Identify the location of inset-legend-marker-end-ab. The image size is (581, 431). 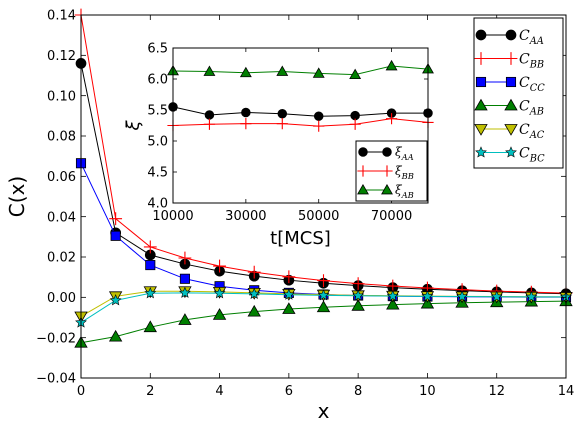
(387, 189).